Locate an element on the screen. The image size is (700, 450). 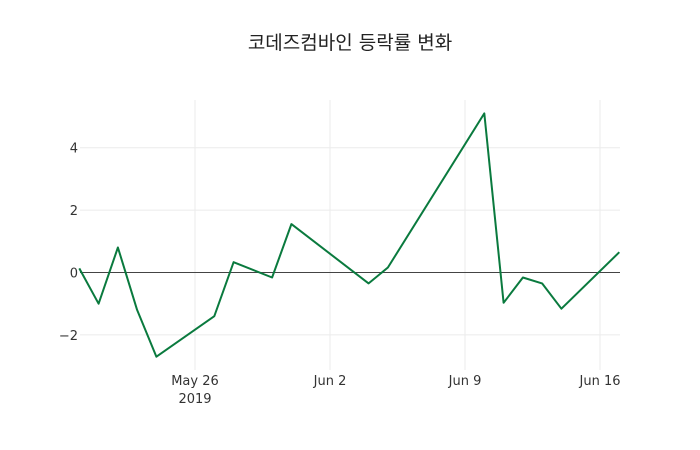
y-tick-label: 4 is located at coordinates (74, 149).